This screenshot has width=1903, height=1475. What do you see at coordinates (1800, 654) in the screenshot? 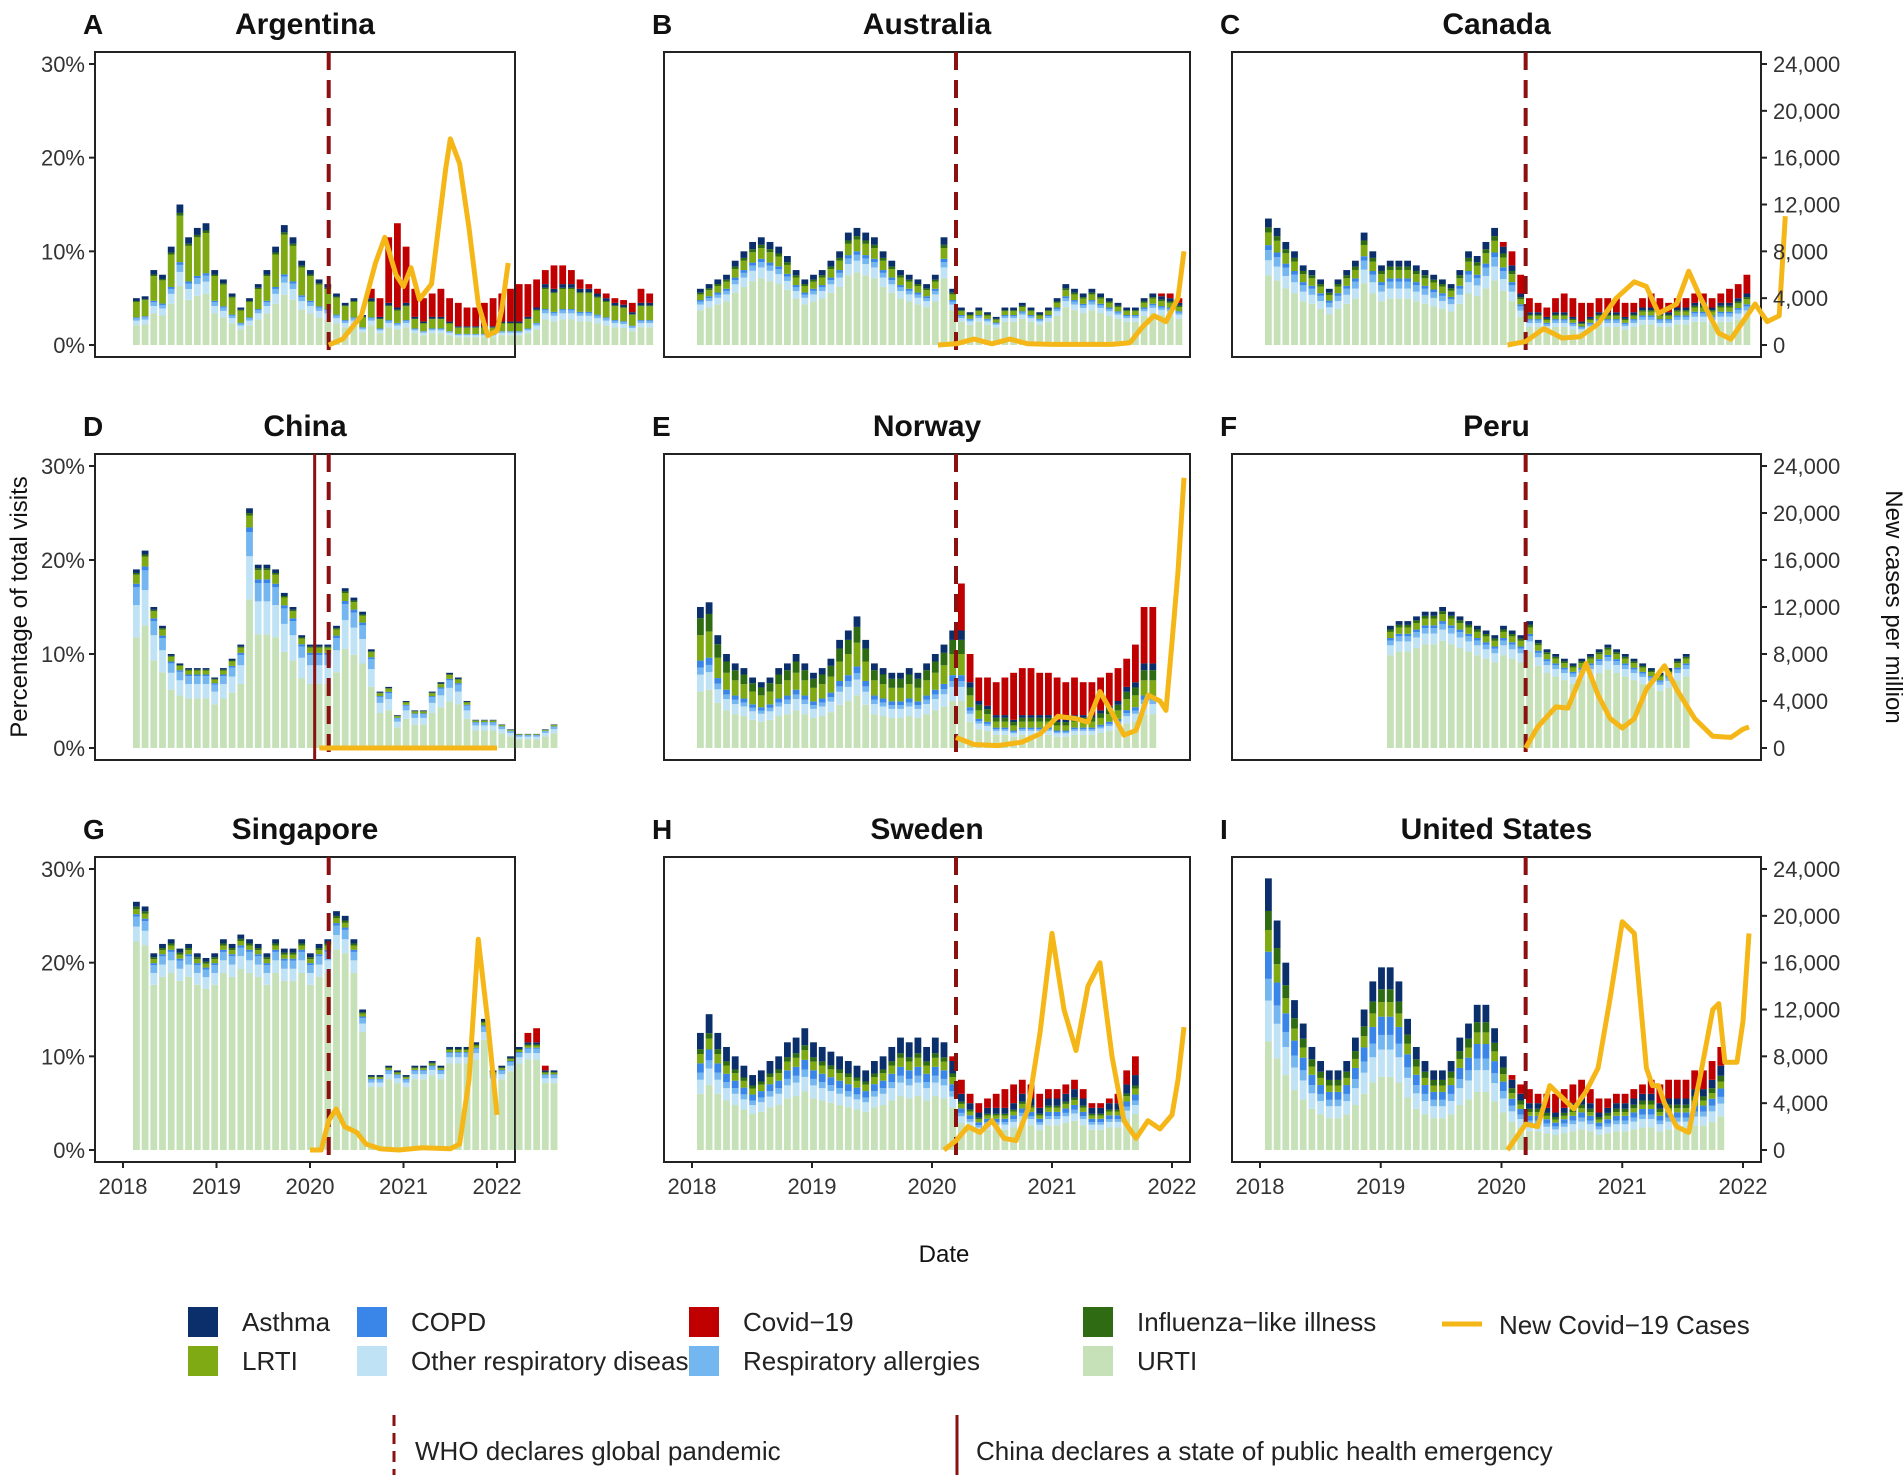
I see `right-tick-label: 8,000` at bounding box center [1800, 654].